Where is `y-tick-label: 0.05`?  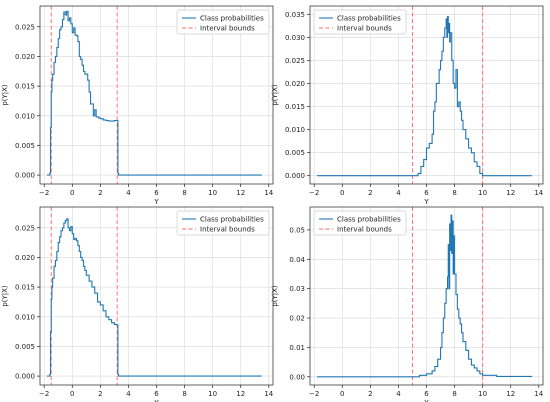
y-tick-label: 0.05 is located at coordinates (297, 230).